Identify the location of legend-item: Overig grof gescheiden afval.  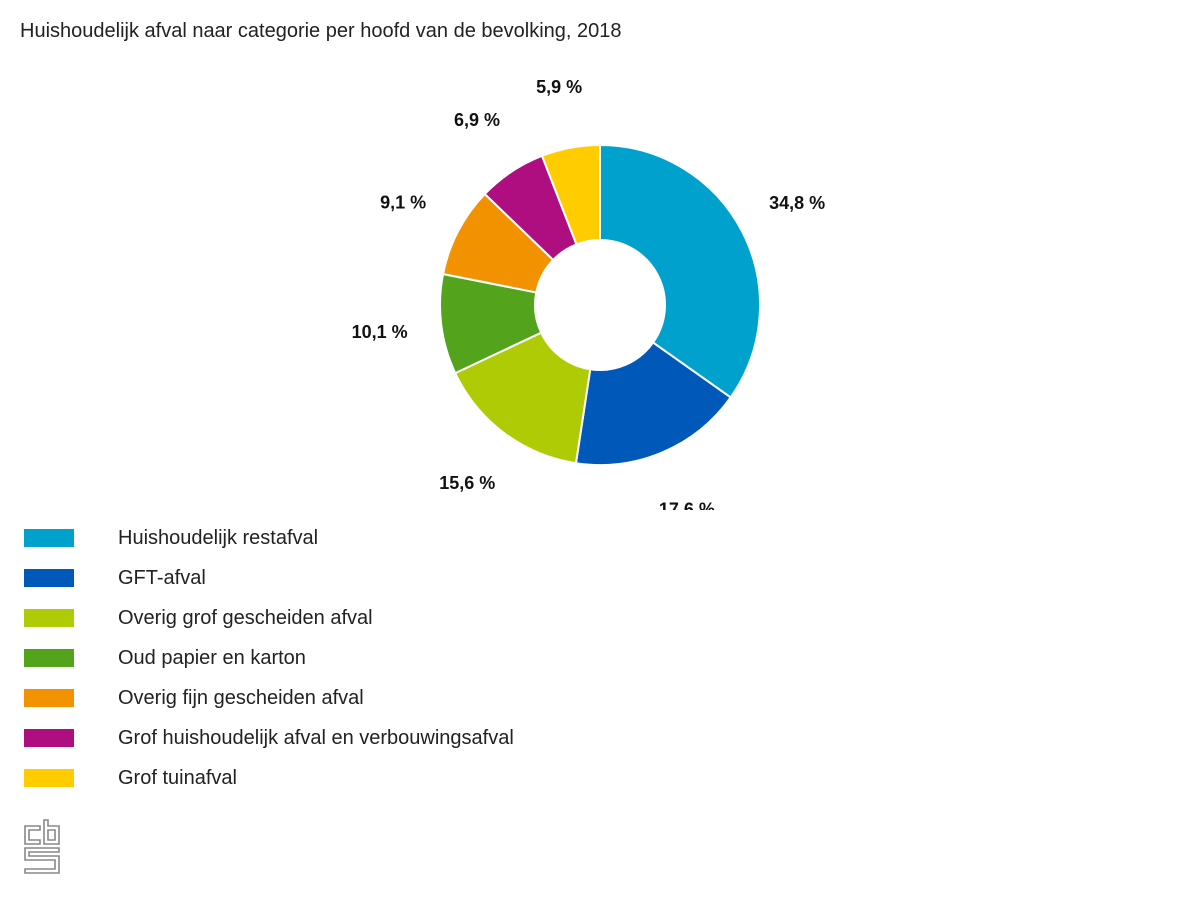
(269, 618).